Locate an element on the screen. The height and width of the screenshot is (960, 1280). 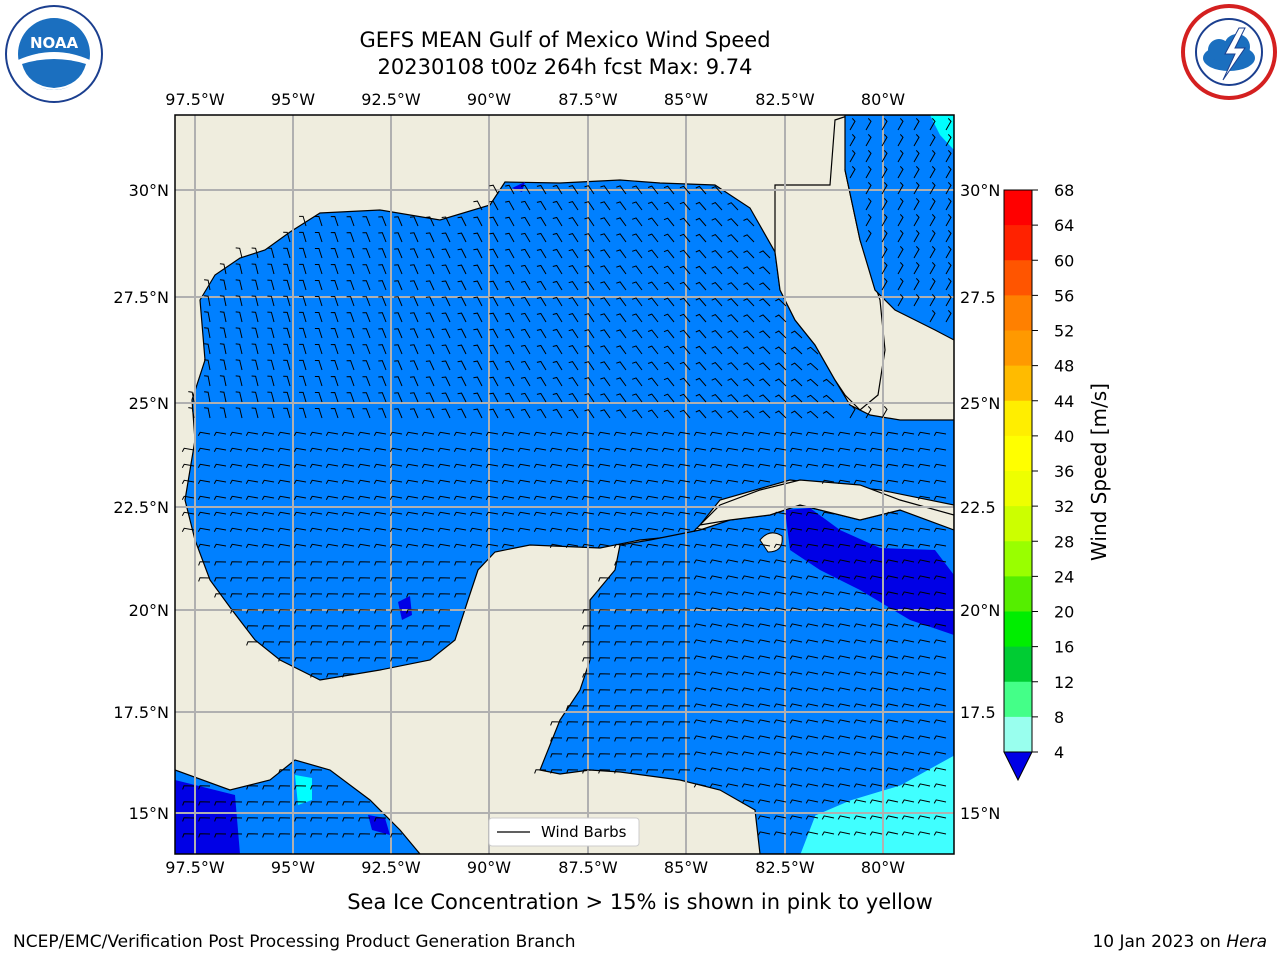
colorbar-segment is located at coordinates (1018, 418).